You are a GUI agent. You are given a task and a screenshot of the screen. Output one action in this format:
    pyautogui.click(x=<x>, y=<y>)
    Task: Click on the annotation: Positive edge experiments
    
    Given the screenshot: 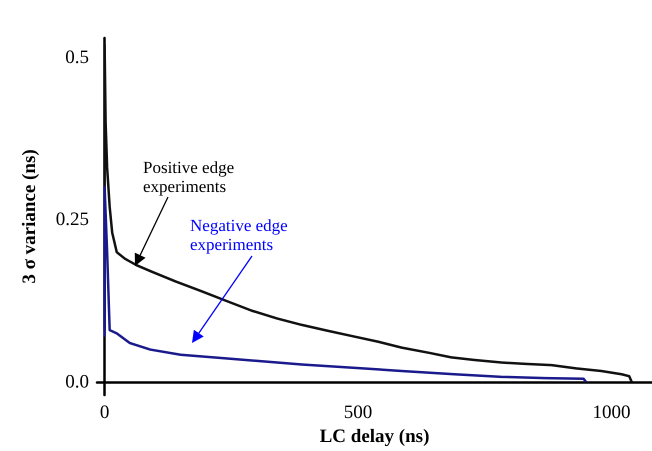 What is the action you would take?
    pyautogui.click(x=188, y=177)
    